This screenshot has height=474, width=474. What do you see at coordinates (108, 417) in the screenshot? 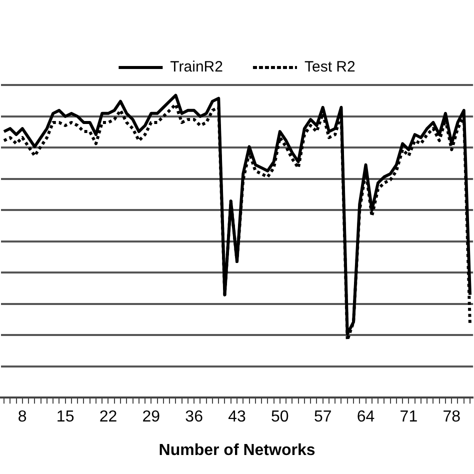
I see `x-tick-label: 22` at bounding box center [108, 417].